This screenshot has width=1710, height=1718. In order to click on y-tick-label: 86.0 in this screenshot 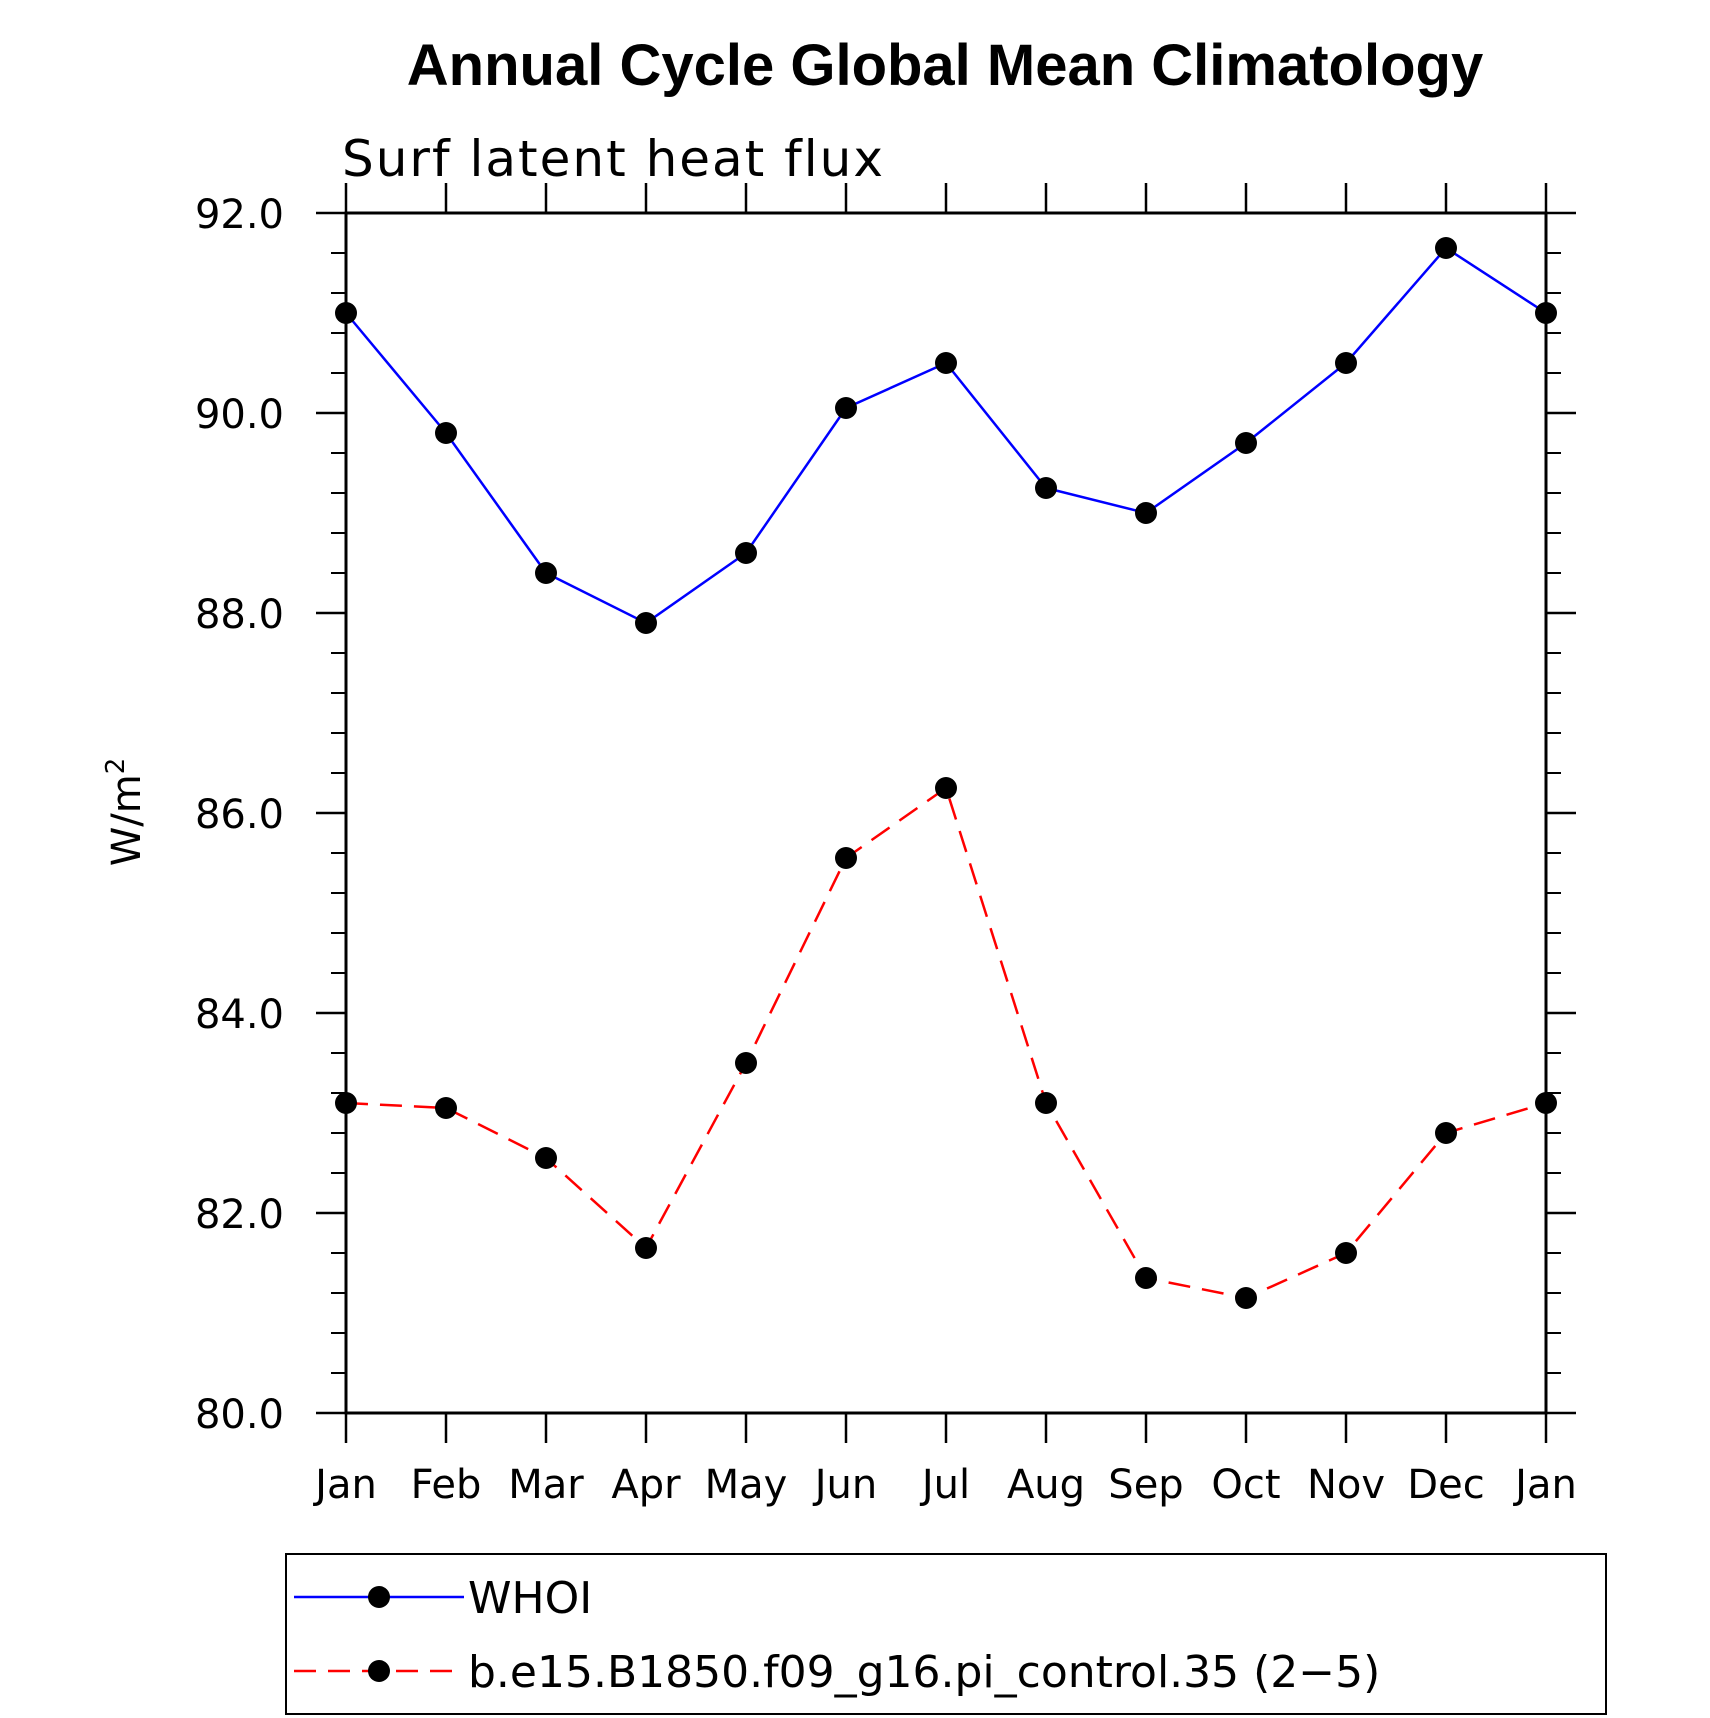, I will do `click(239, 815)`.